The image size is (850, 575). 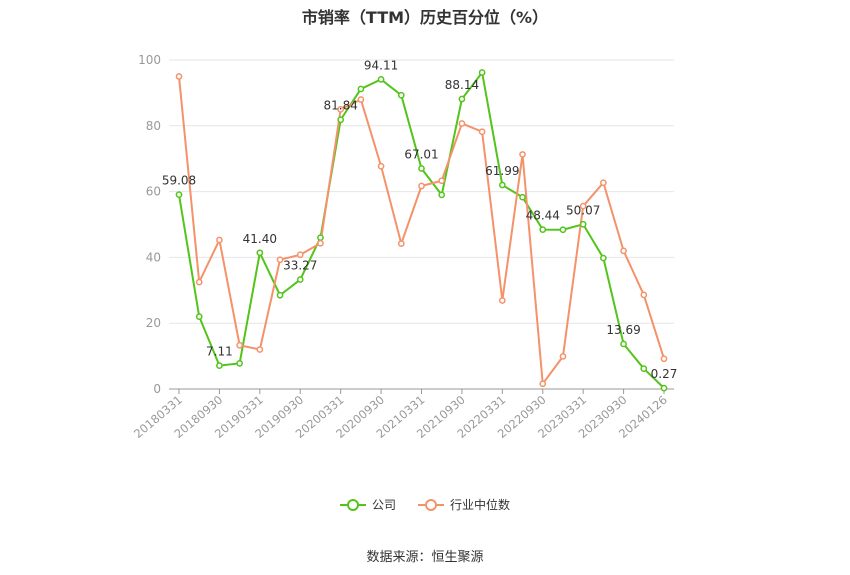 I want to click on data-label: 50.07, so click(x=583, y=210).